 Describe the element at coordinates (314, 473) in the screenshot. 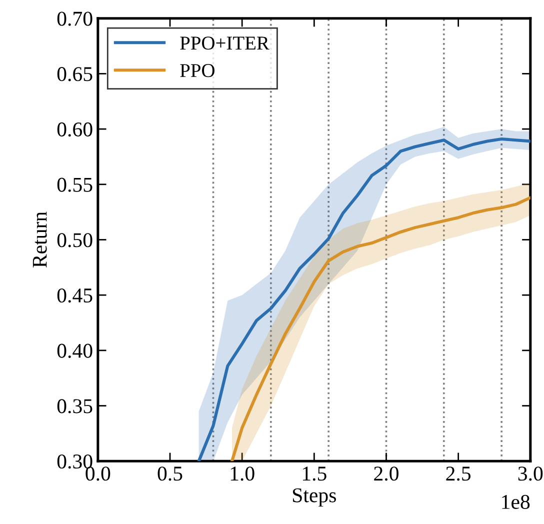

I see `x-tick-label: 1.5` at that location.